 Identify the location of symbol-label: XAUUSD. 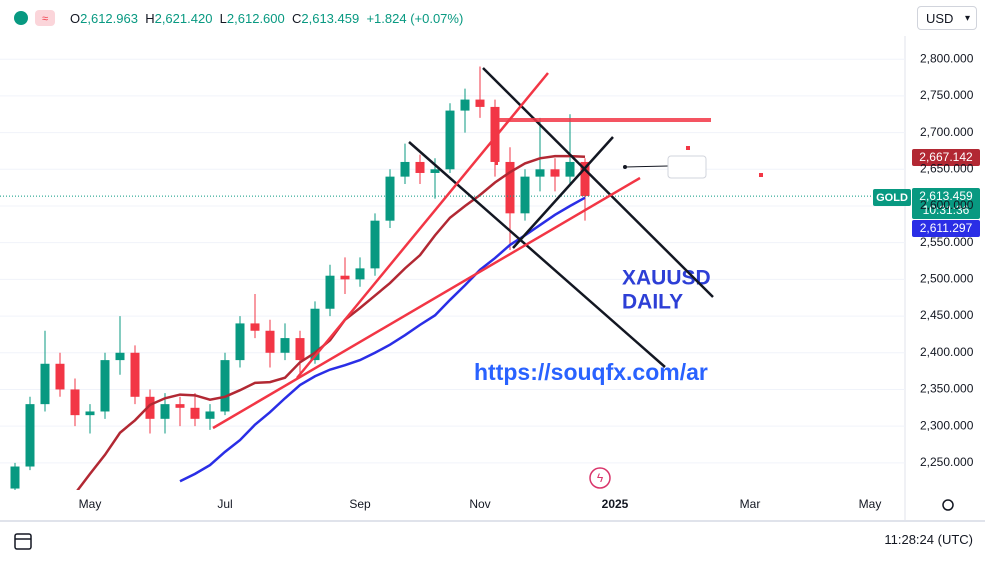
(666, 278).